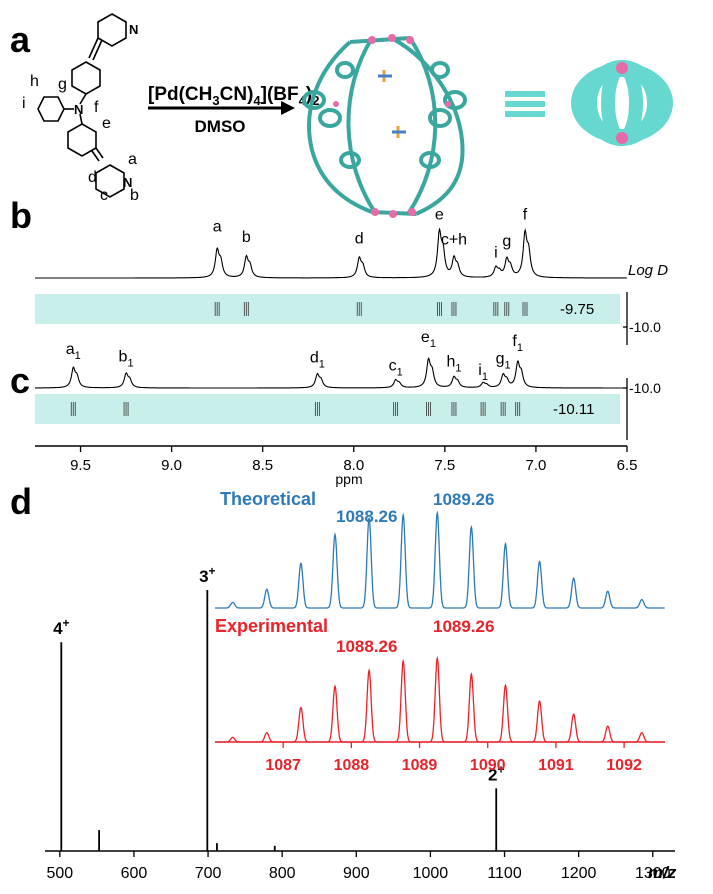 This screenshot has width=713, height=894. I want to click on ms-x-tick-label: 600, so click(134, 873).